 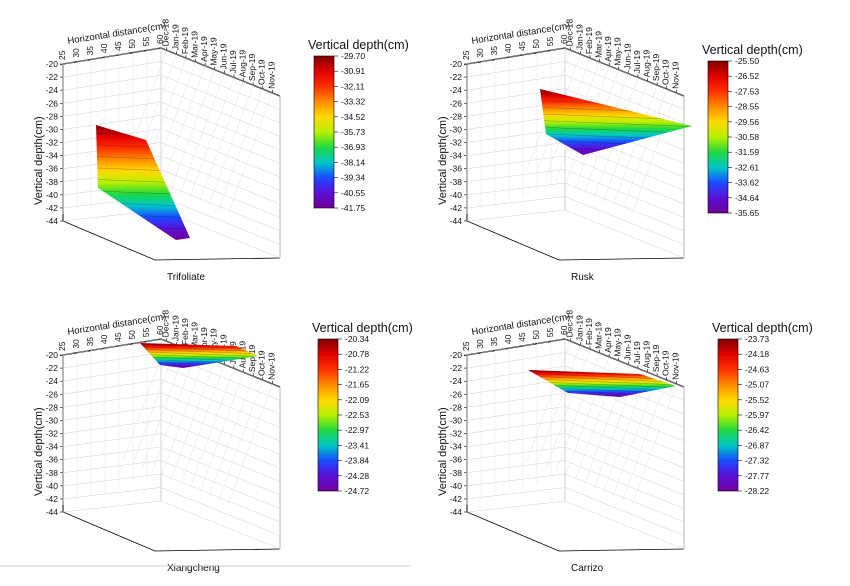 What do you see at coordinates (357, 461) in the screenshot?
I see `colorbar-label: -23.84` at bounding box center [357, 461].